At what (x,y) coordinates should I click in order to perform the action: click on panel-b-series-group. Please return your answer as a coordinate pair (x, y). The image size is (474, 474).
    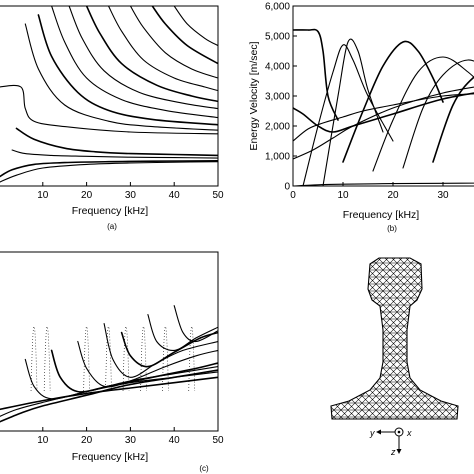
    Looking at the image, I should click on (383, 107).